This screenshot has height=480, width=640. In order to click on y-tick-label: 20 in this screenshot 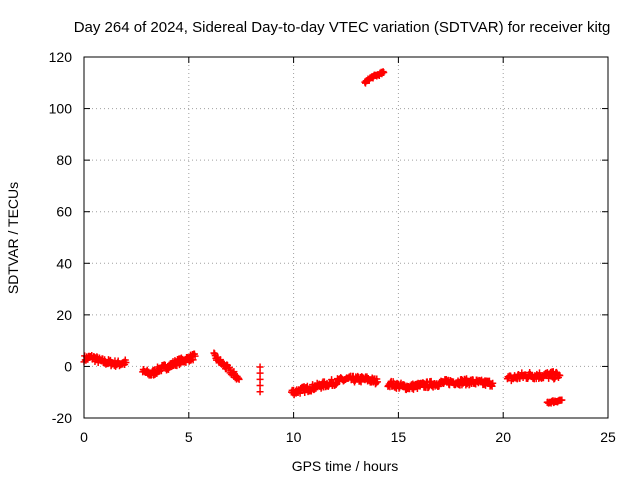, I will do `click(64, 315)`.